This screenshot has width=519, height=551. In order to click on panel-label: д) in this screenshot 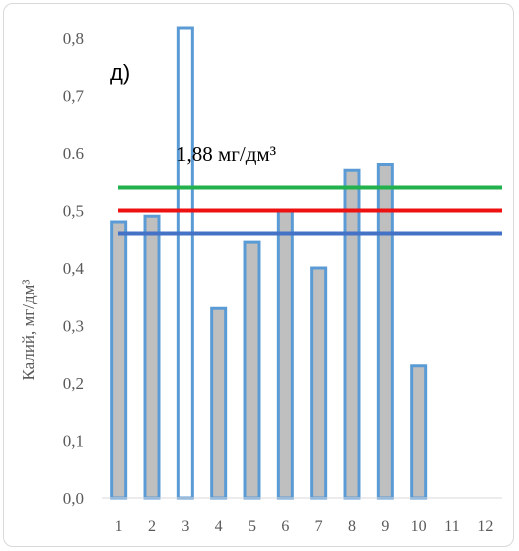, I will do `click(120, 72)`.